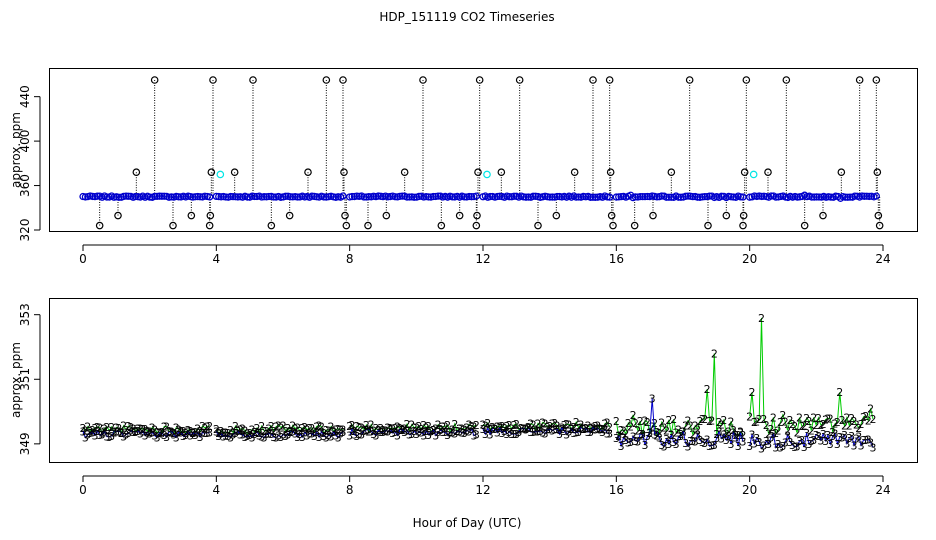 Image resolution: width=936 pixels, height=540 pixels. I want to click on bottom-y-axis-title: approx. ppm, so click(16, 380).